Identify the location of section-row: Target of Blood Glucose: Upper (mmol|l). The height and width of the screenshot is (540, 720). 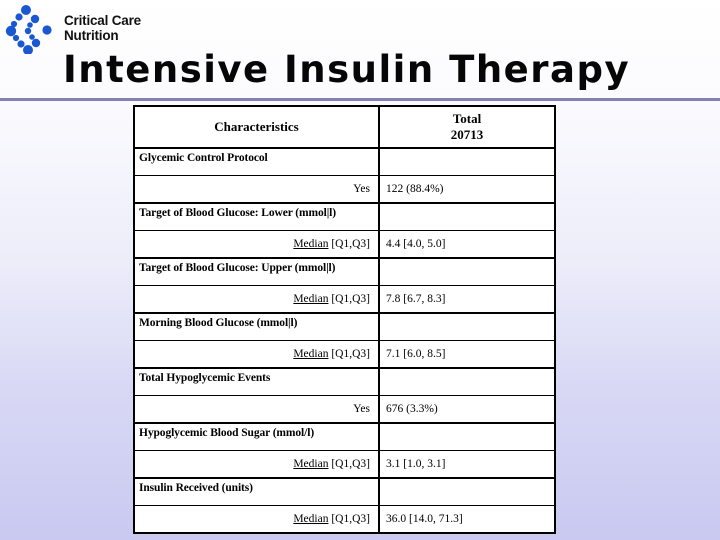
(344, 271).